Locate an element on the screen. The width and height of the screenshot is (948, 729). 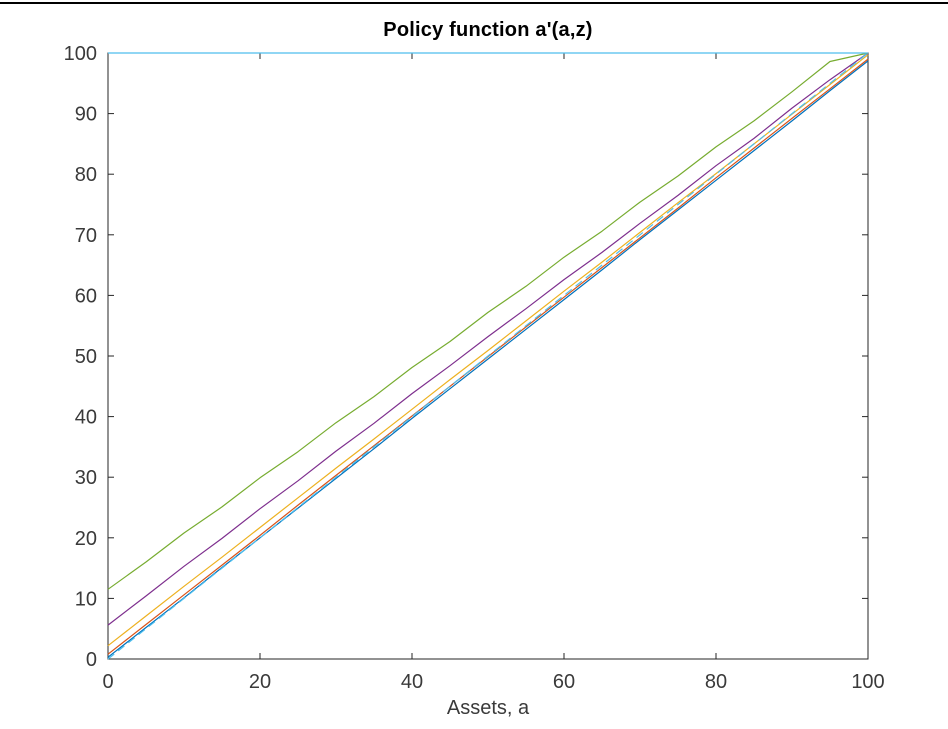
x-tick-label: 60 is located at coordinates (564, 682).